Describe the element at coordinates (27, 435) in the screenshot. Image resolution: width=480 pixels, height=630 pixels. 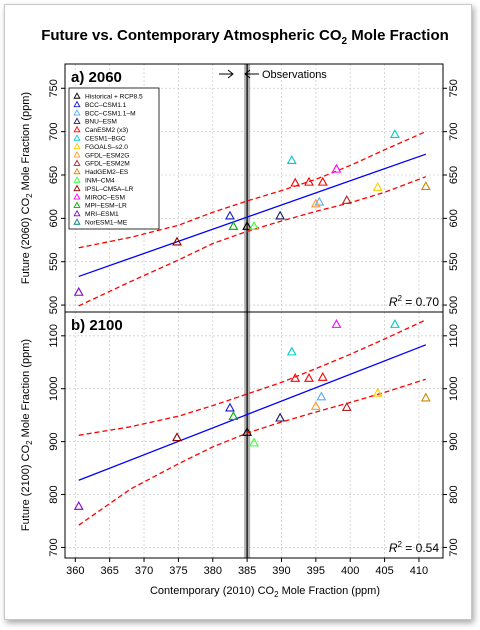
I see `y-axis-label: Future (2100) CO2 Mole Fraction (ppm)` at that location.